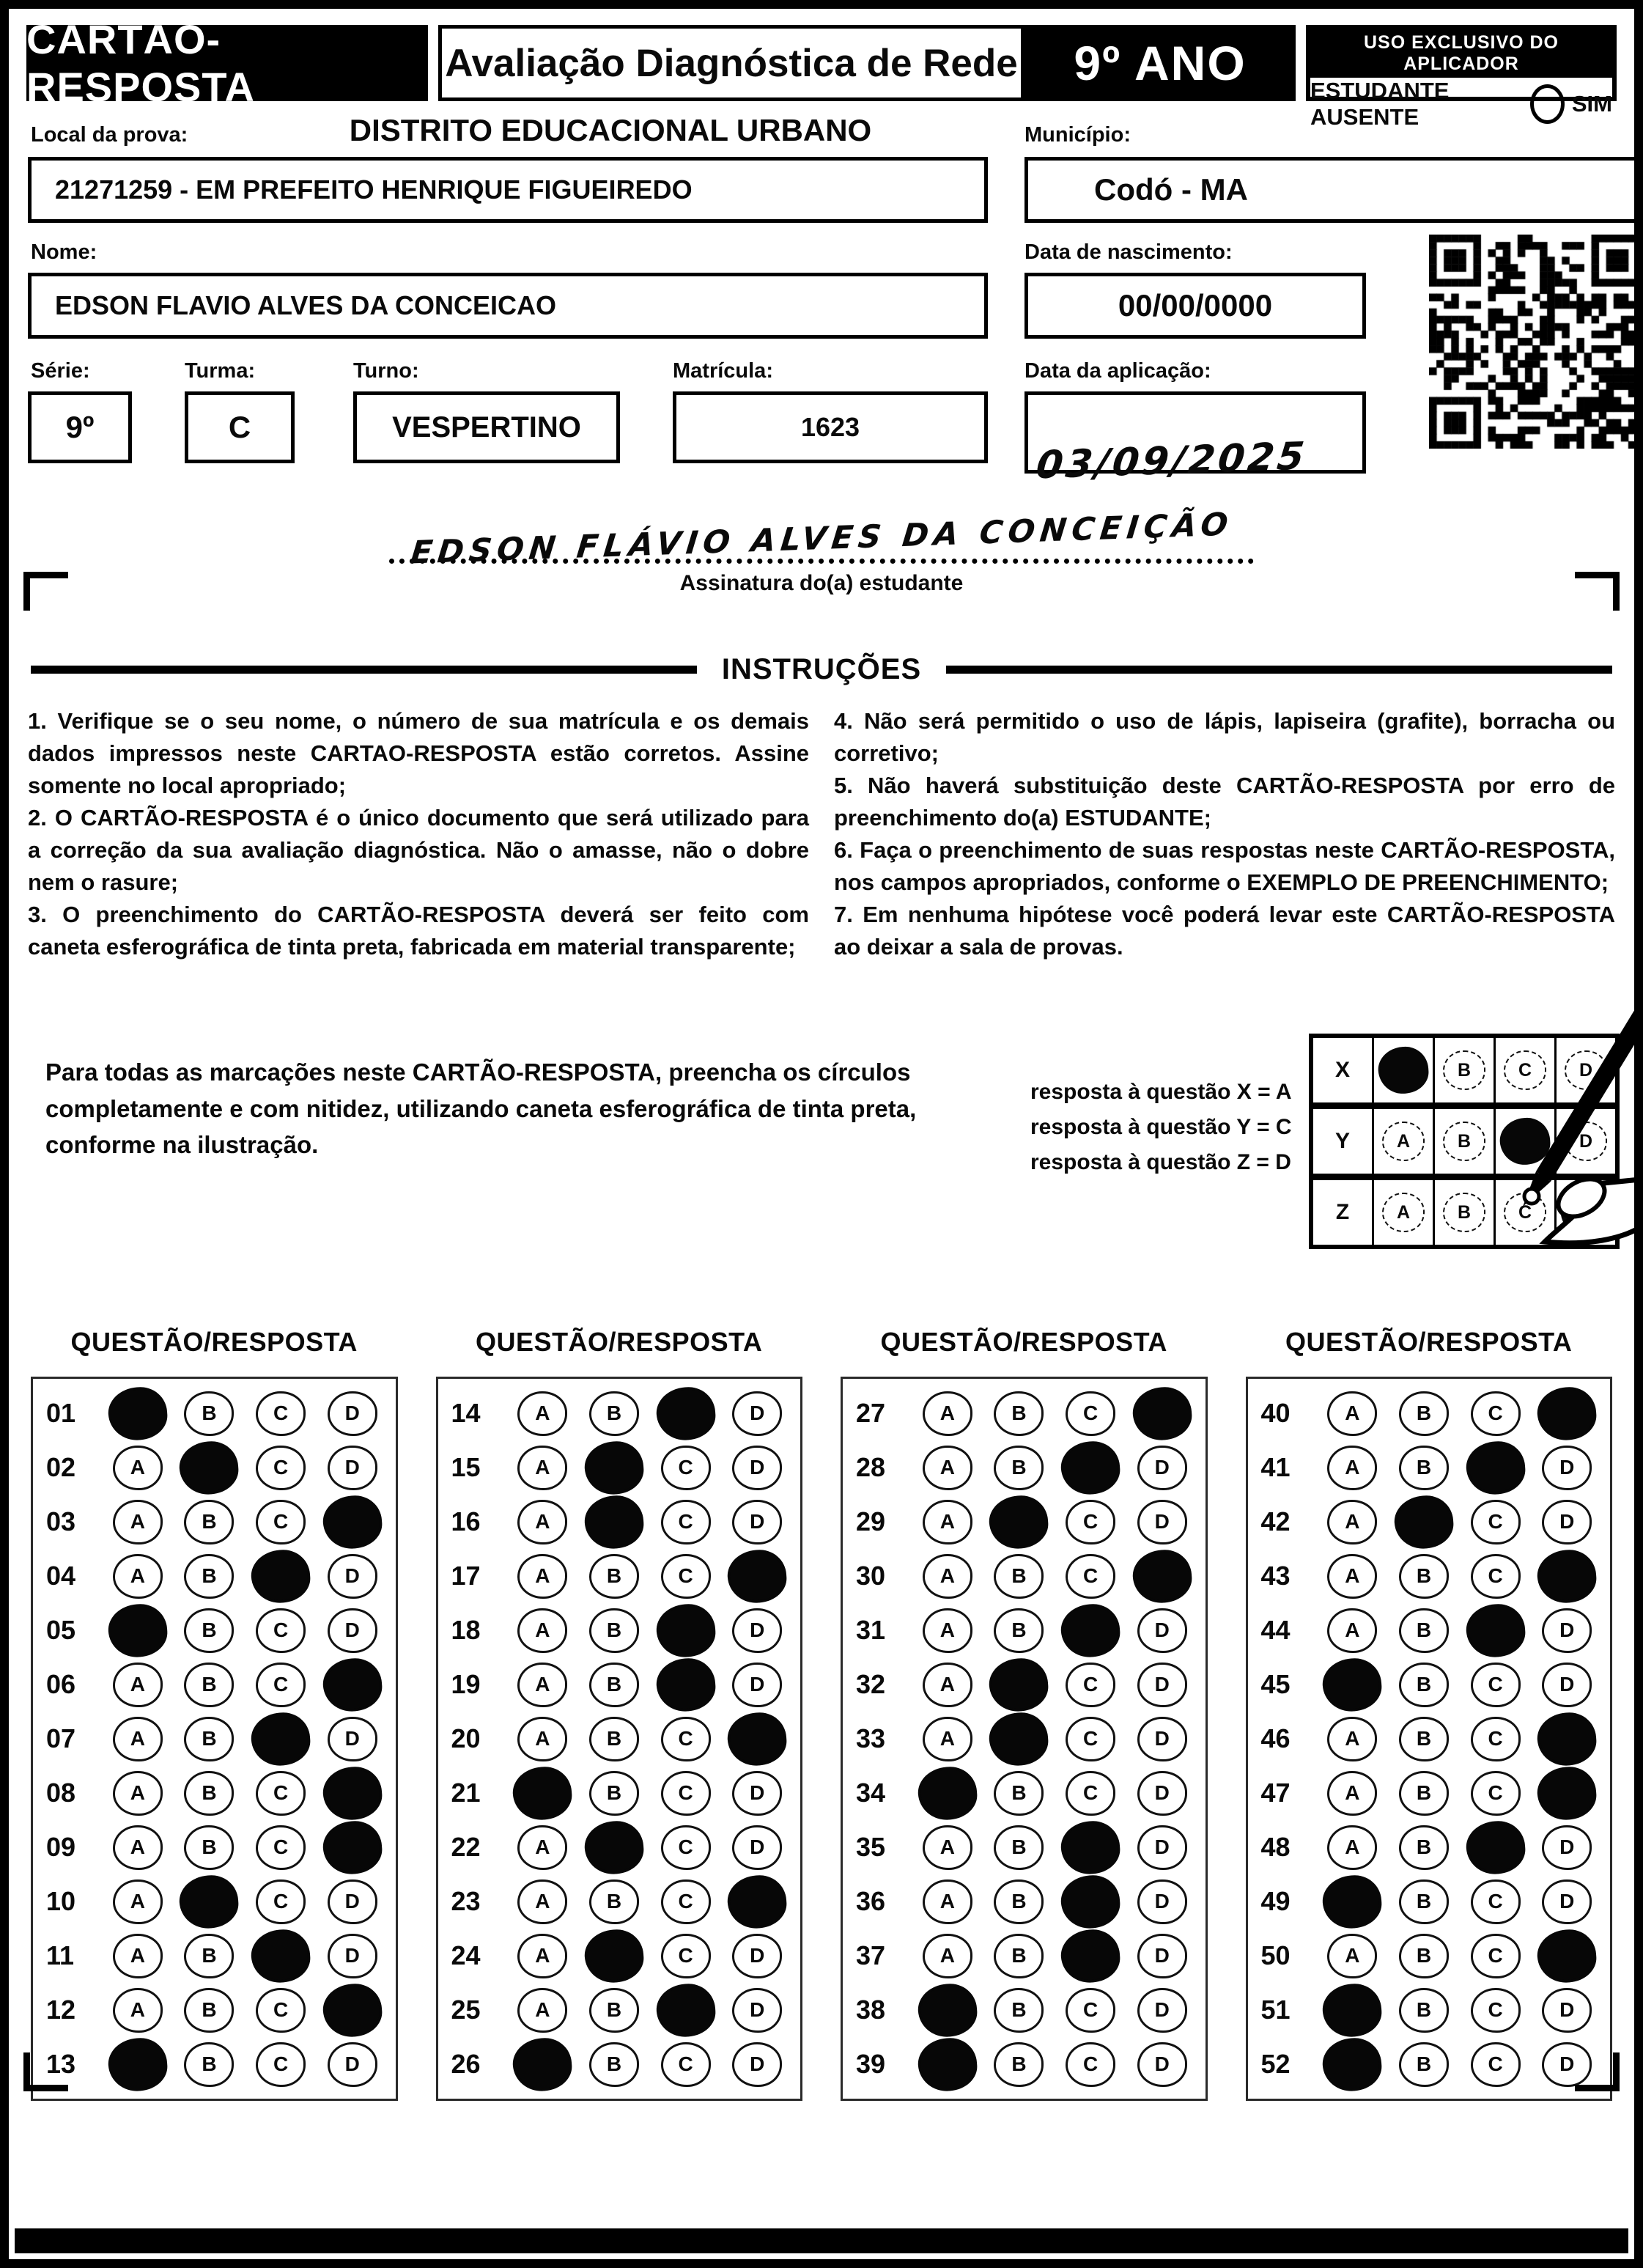 The image size is (1643, 2268). Describe the element at coordinates (1019, 1684) in the screenshot. I see `bubble-q32-B: B` at that location.